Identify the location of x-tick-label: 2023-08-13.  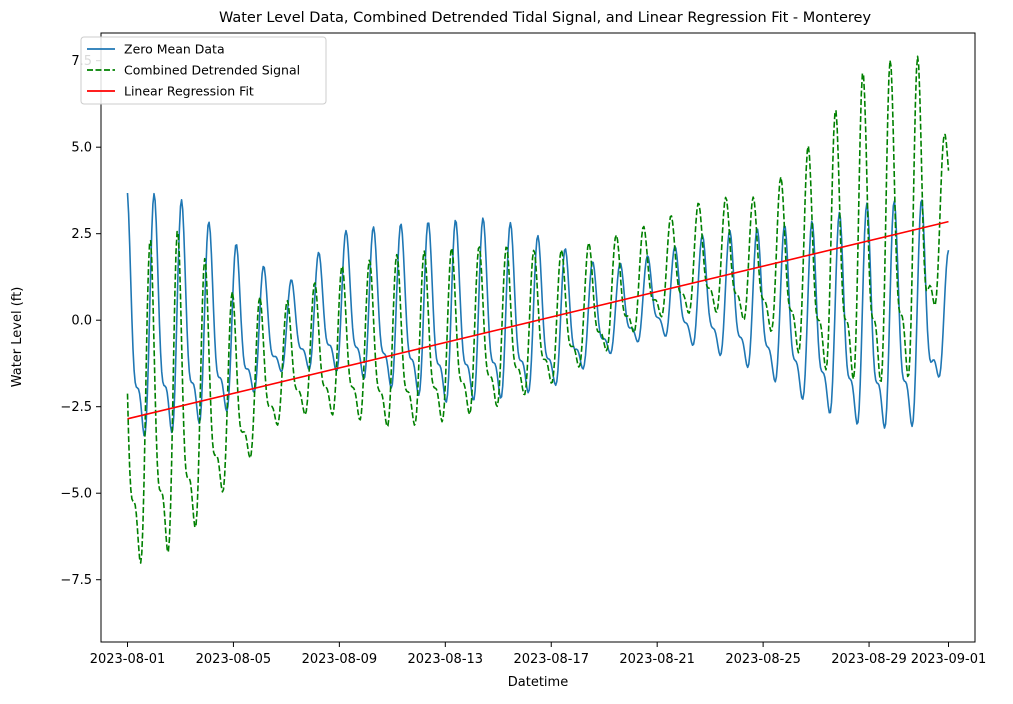
(446, 659).